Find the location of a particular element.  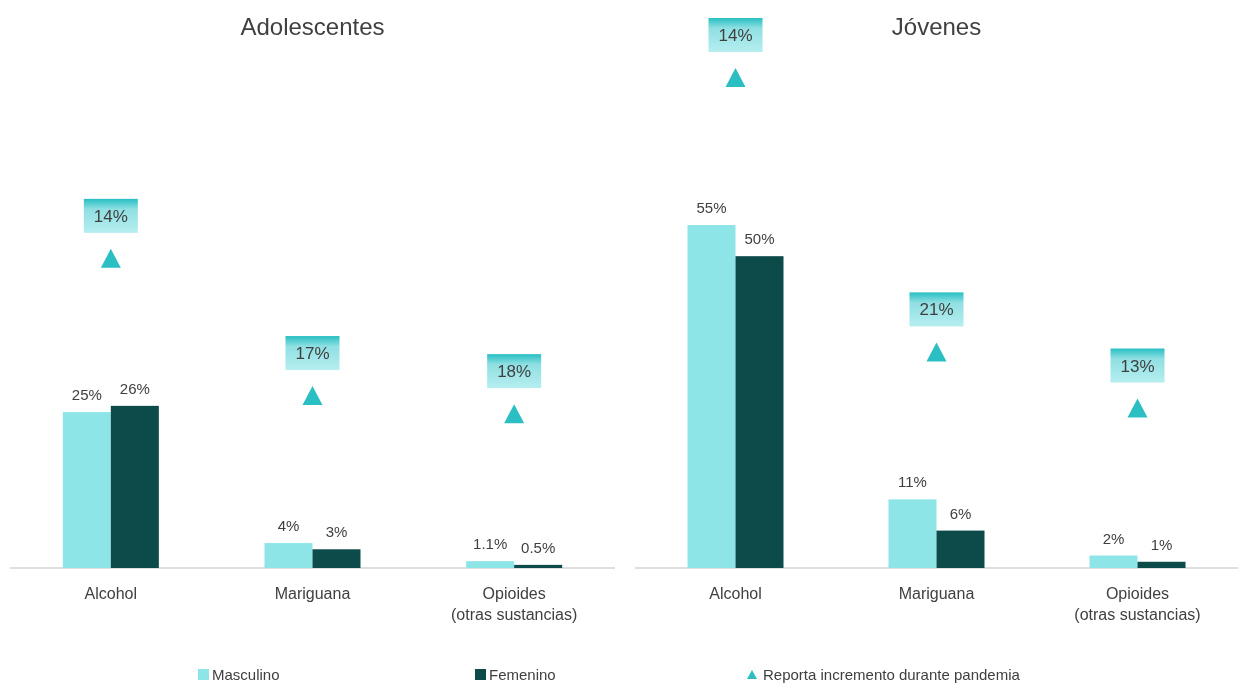

data-label: 50% is located at coordinates (759, 239).